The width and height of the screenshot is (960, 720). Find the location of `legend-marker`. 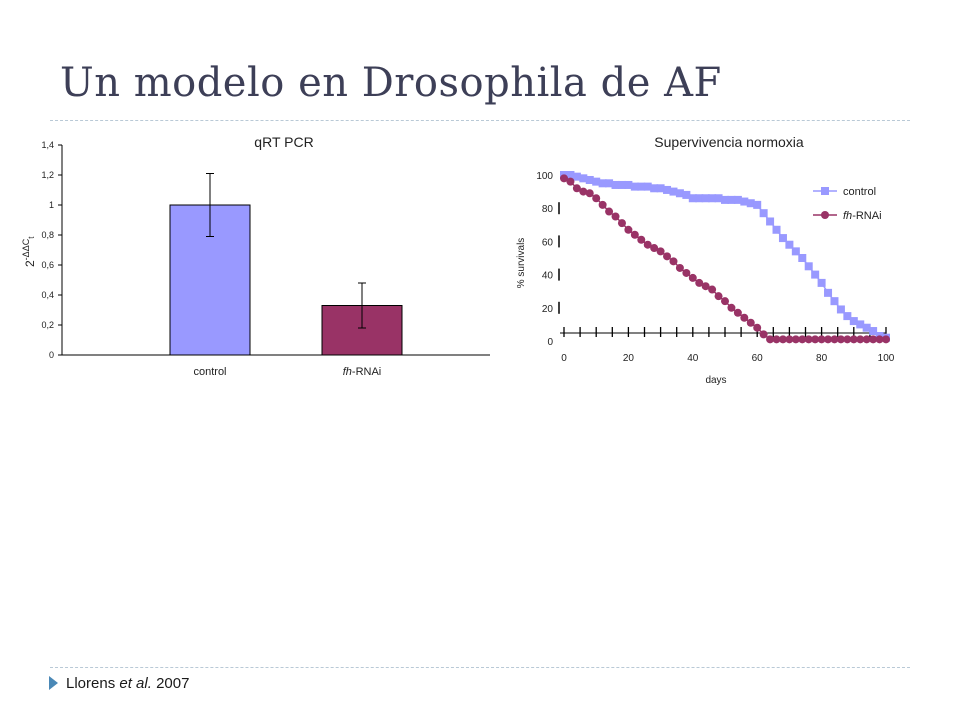

legend-marker is located at coordinates (825, 215).